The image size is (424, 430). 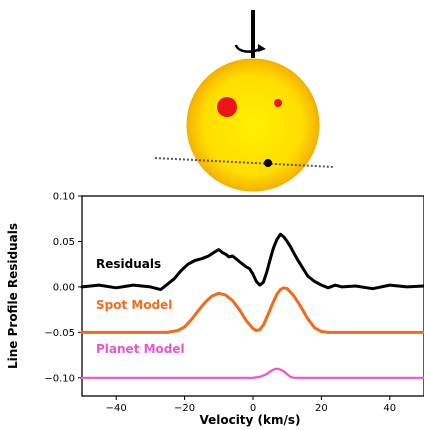 What do you see at coordinates (244, 162) in the screenshot?
I see `transit-chord` at bounding box center [244, 162].